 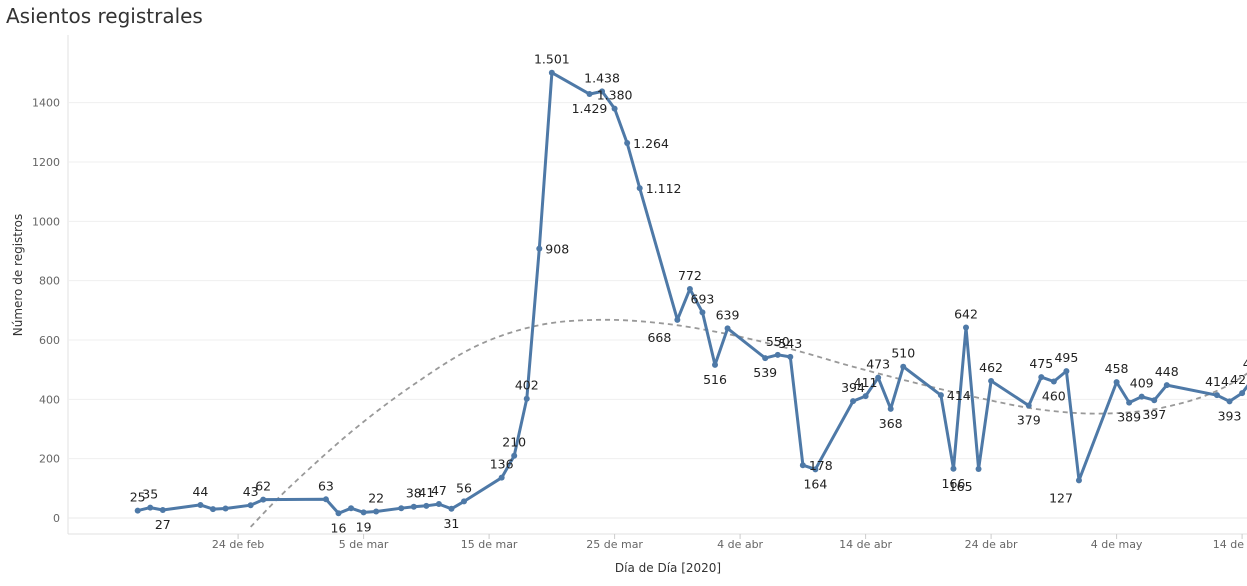 I want to click on data-label: 27, so click(x=163, y=524).